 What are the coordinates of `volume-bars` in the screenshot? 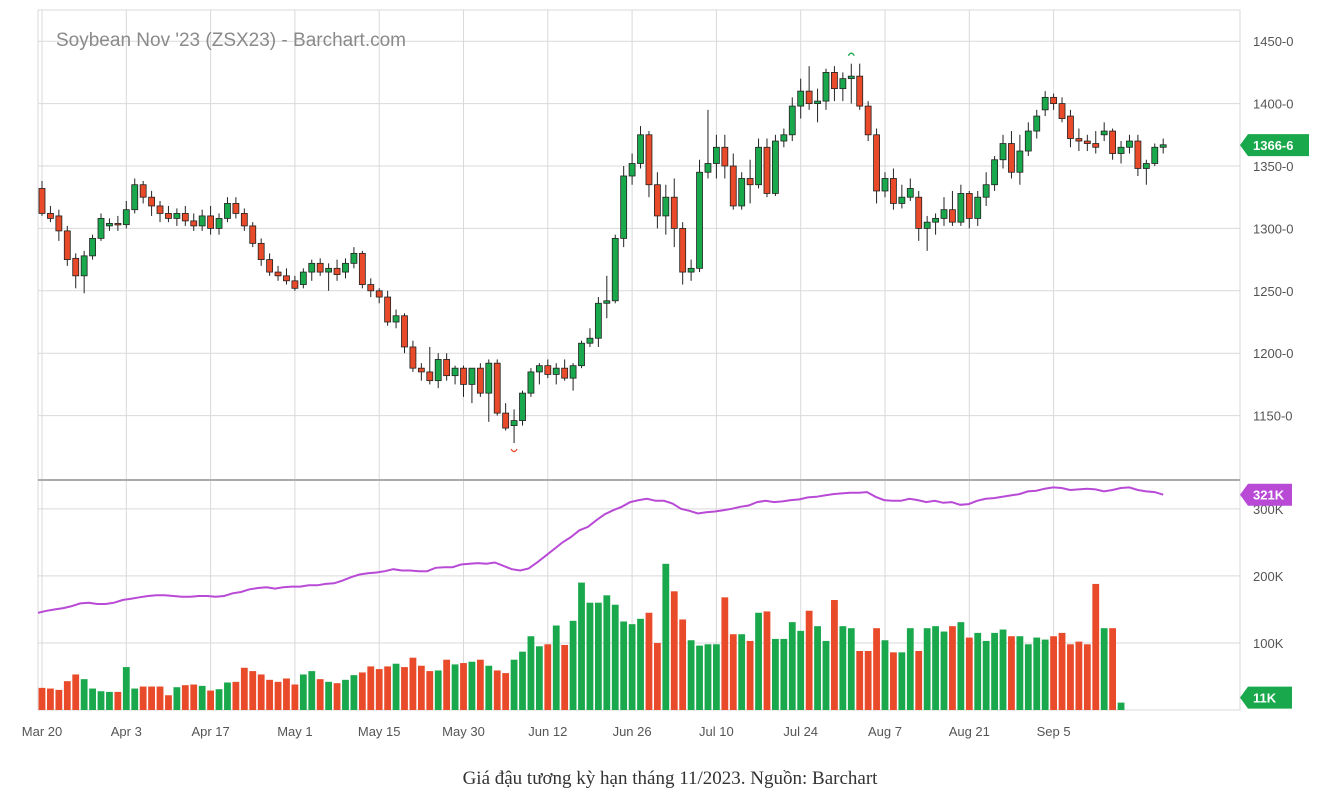 It's located at (581, 636).